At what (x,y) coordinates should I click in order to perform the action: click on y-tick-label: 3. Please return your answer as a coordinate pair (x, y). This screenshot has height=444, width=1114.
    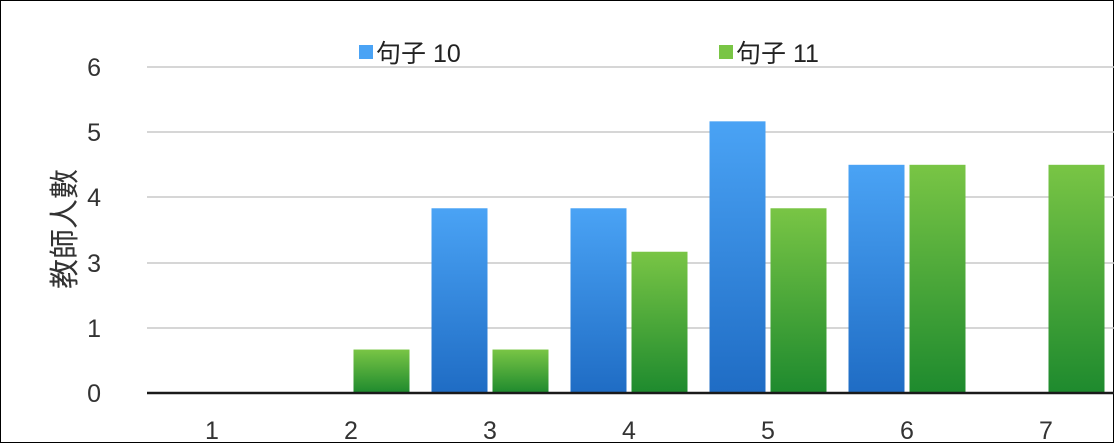
    Looking at the image, I should click on (94, 264).